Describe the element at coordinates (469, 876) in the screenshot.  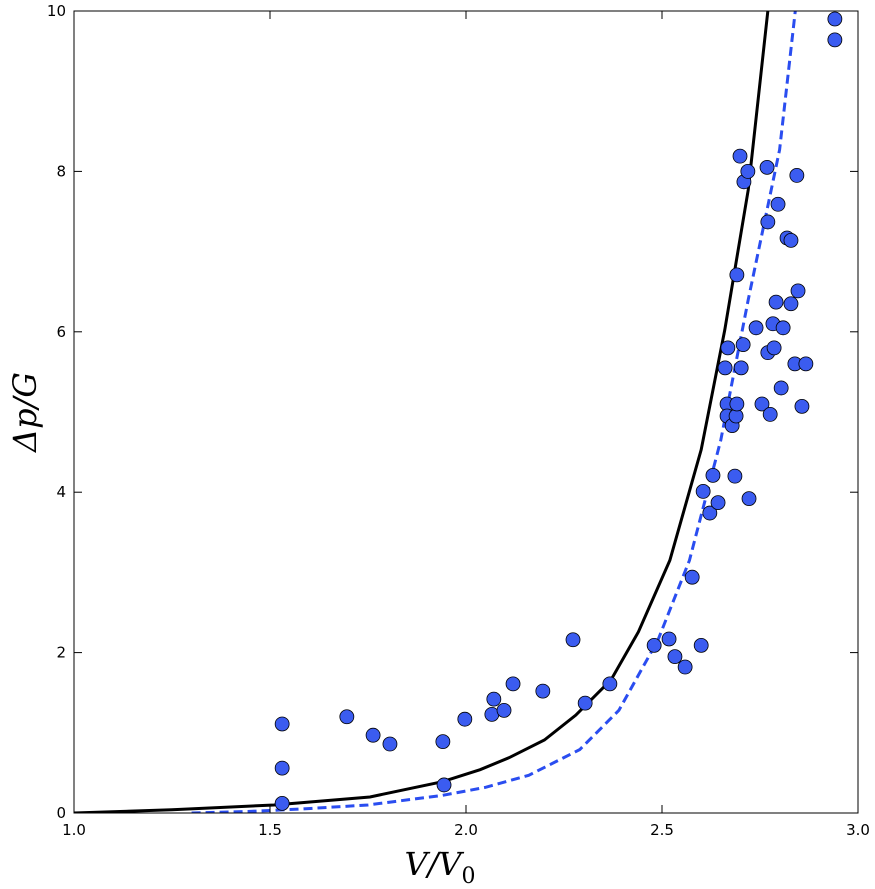
I see `x-axis-label-subscript: 0` at that location.